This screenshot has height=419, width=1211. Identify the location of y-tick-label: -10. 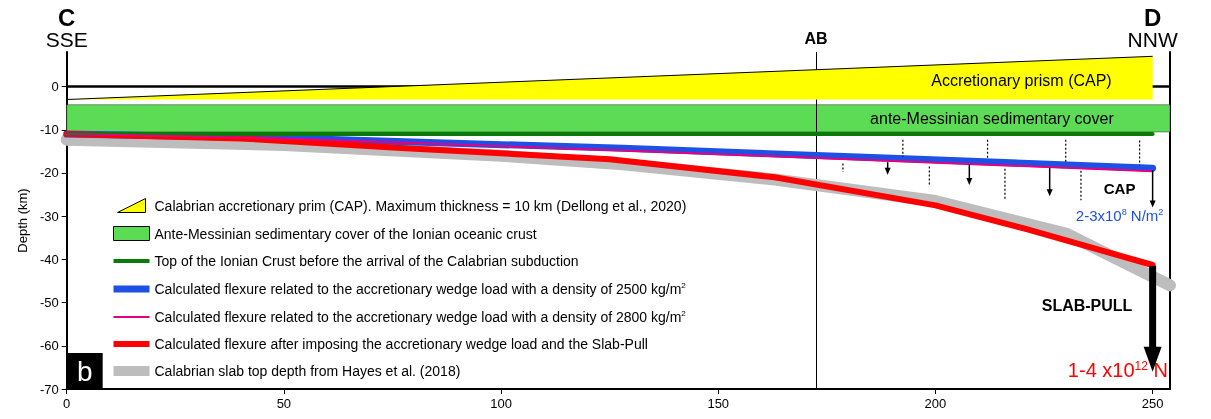
(49, 130).